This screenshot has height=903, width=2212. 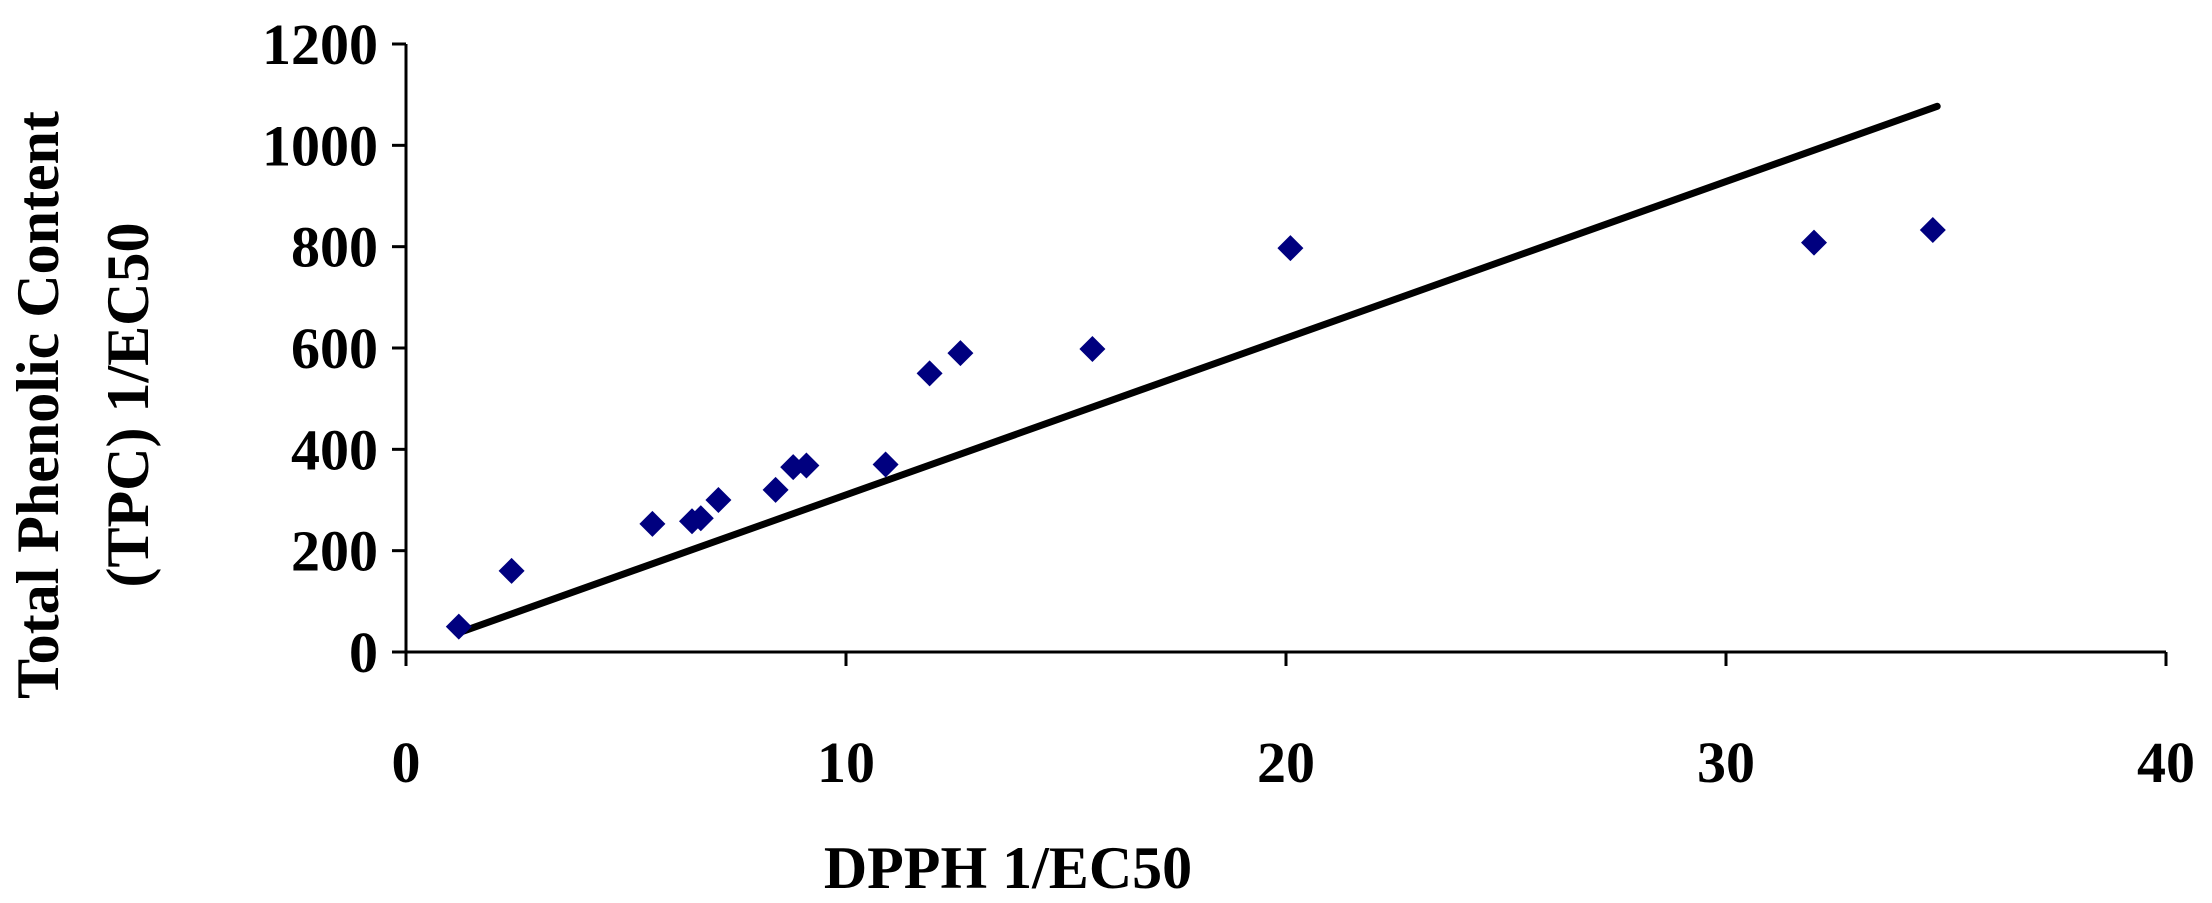 What do you see at coordinates (334, 551) in the screenshot?
I see `y-tick-label: 200` at bounding box center [334, 551].